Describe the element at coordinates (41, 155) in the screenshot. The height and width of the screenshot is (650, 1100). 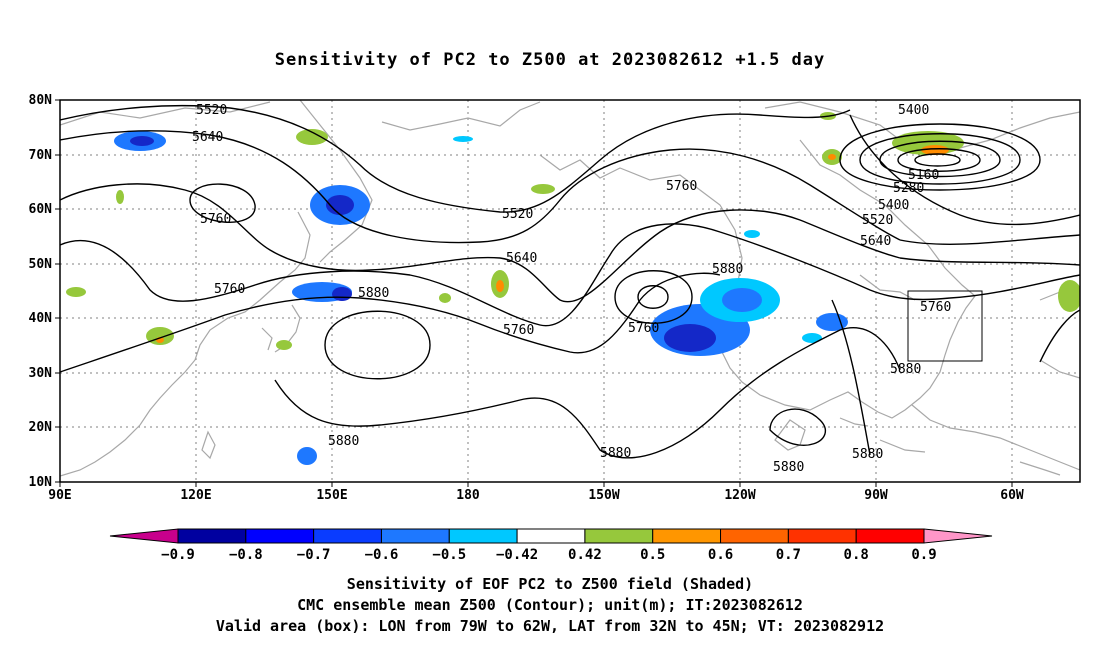
I see `lat-label: 70N` at that location.